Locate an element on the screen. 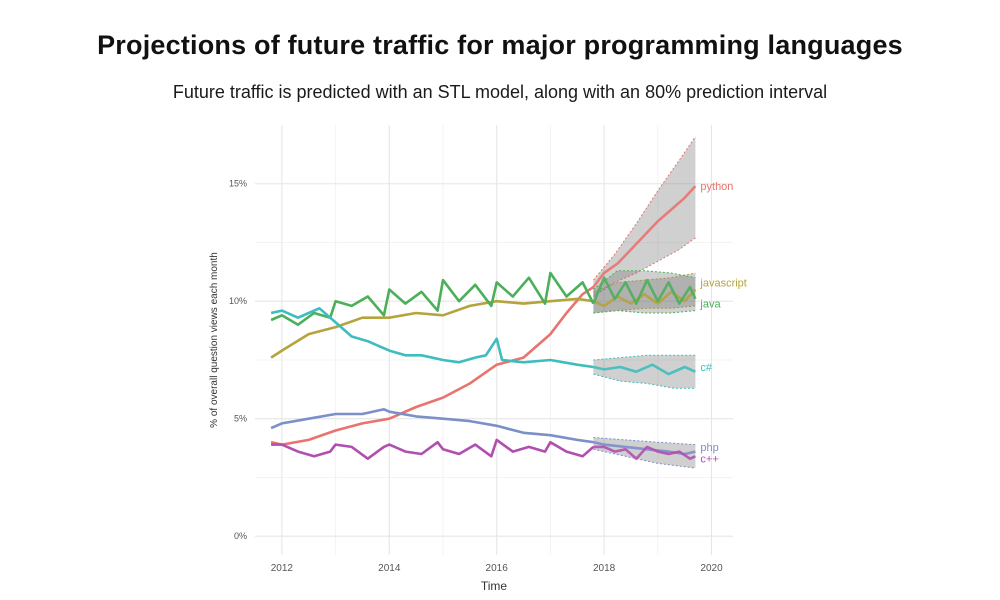 The width and height of the screenshot is (1000, 600). interval-lower-python is located at coordinates (644, 267).